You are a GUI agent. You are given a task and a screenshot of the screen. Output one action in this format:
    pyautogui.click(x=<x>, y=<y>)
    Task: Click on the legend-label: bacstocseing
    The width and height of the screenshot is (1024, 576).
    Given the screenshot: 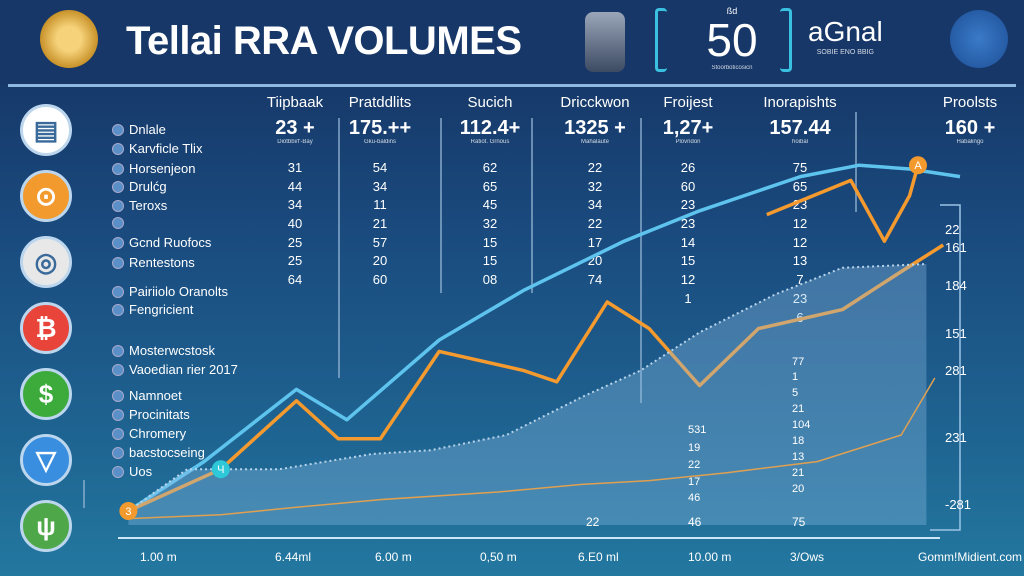 What is the action you would take?
    pyautogui.click(x=167, y=452)
    